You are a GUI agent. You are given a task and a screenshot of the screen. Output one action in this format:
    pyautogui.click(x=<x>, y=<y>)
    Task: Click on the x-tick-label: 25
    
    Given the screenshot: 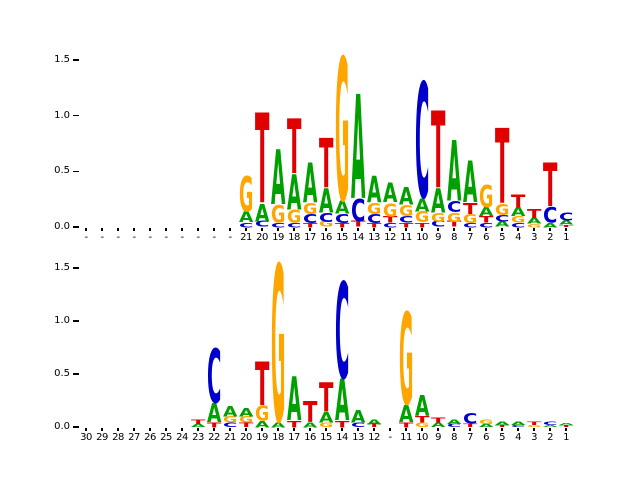 What is the action you would take?
    pyautogui.click(x=166, y=437)
    